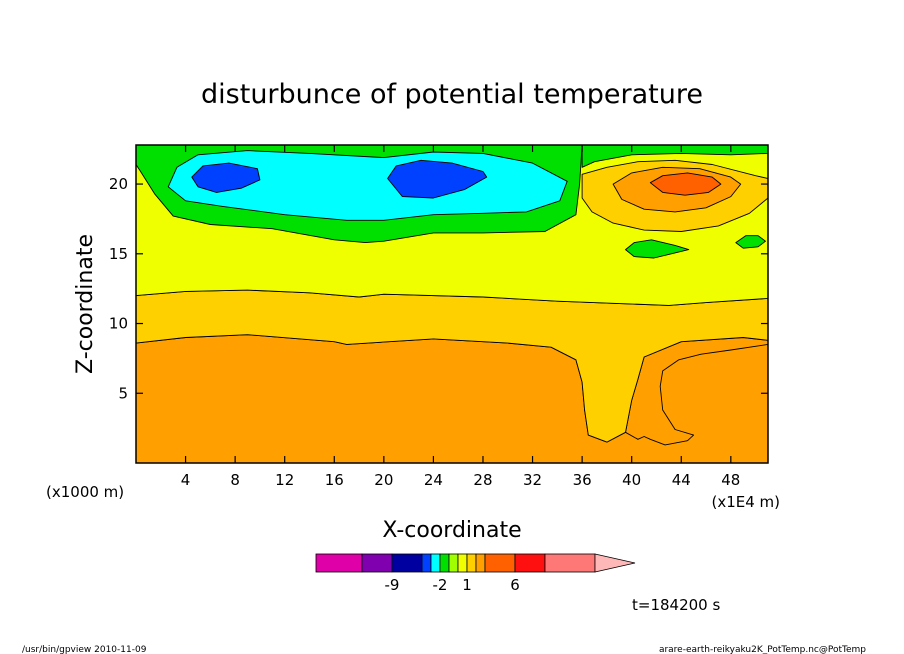  I want to click on y-tick-label: 20, so click(118, 184).